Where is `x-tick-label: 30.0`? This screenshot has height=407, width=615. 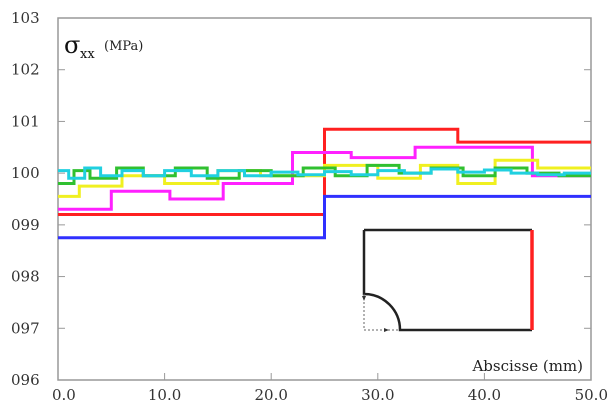 x-tick-label: 30.0 is located at coordinates (377, 395).